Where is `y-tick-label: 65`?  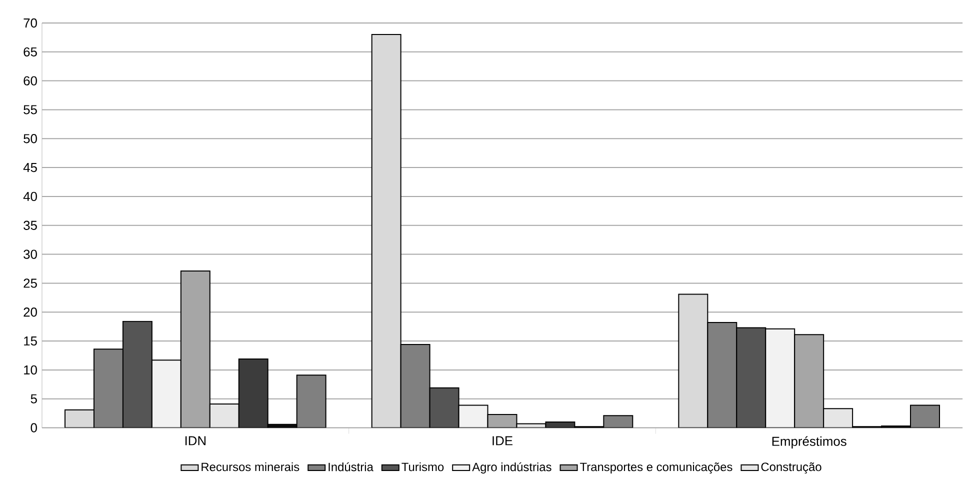 y-tick-label: 65 is located at coordinates (30, 52).